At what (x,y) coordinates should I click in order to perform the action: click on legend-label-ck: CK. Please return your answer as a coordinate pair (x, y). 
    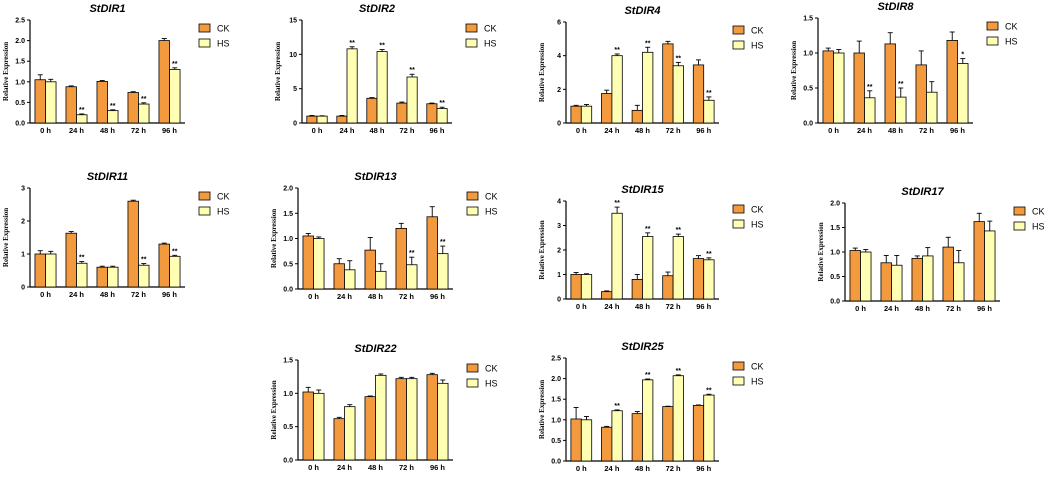
    Looking at the image, I should click on (223, 29).